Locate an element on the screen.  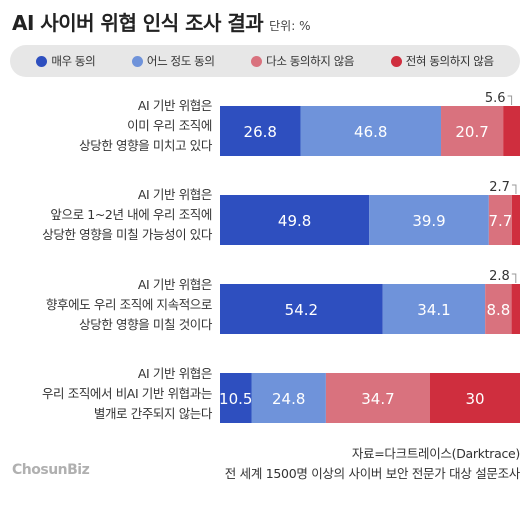
legend-item-somewhat-disagree: 다소 동의하지 않음 is located at coordinates (302, 61).